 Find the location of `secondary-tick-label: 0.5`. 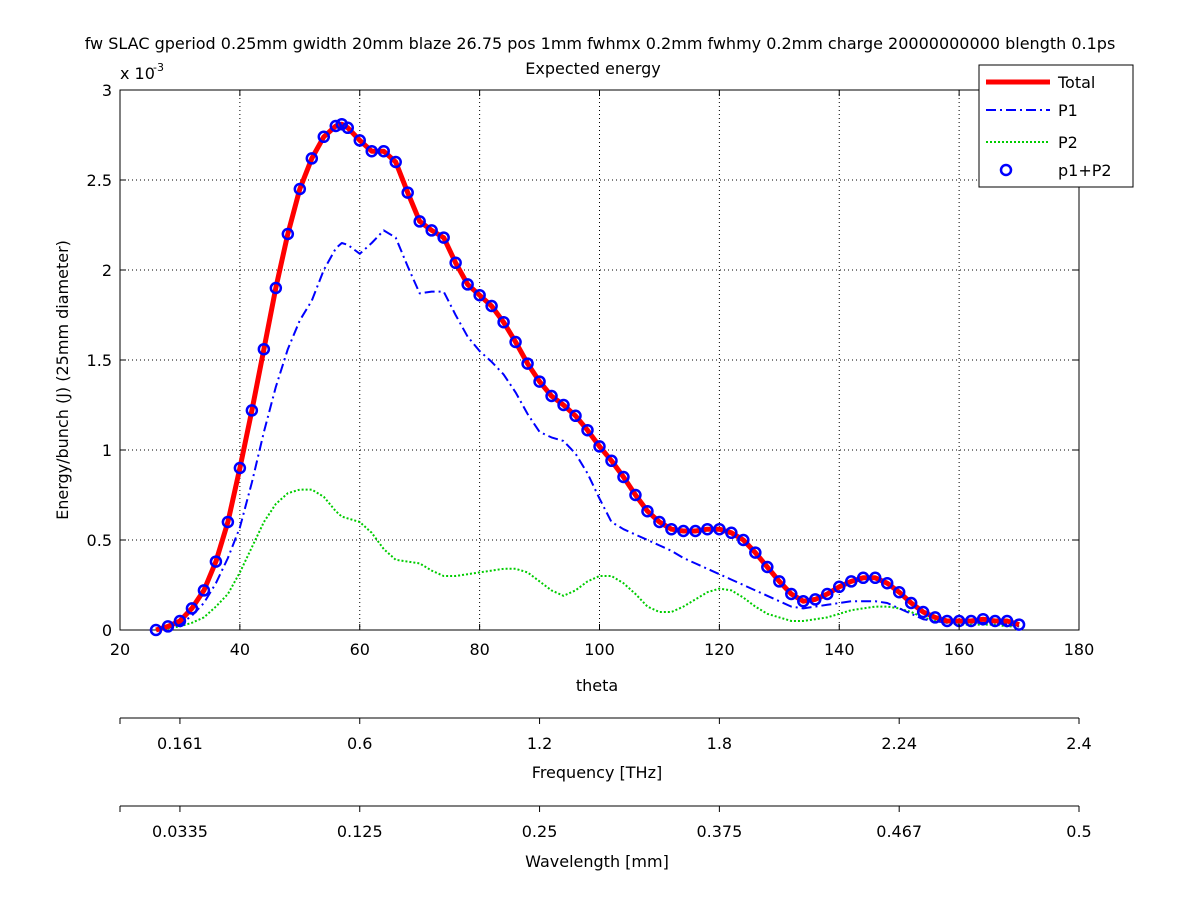

secondary-tick-label: 0.5 is located at coordinates (1078, 831).